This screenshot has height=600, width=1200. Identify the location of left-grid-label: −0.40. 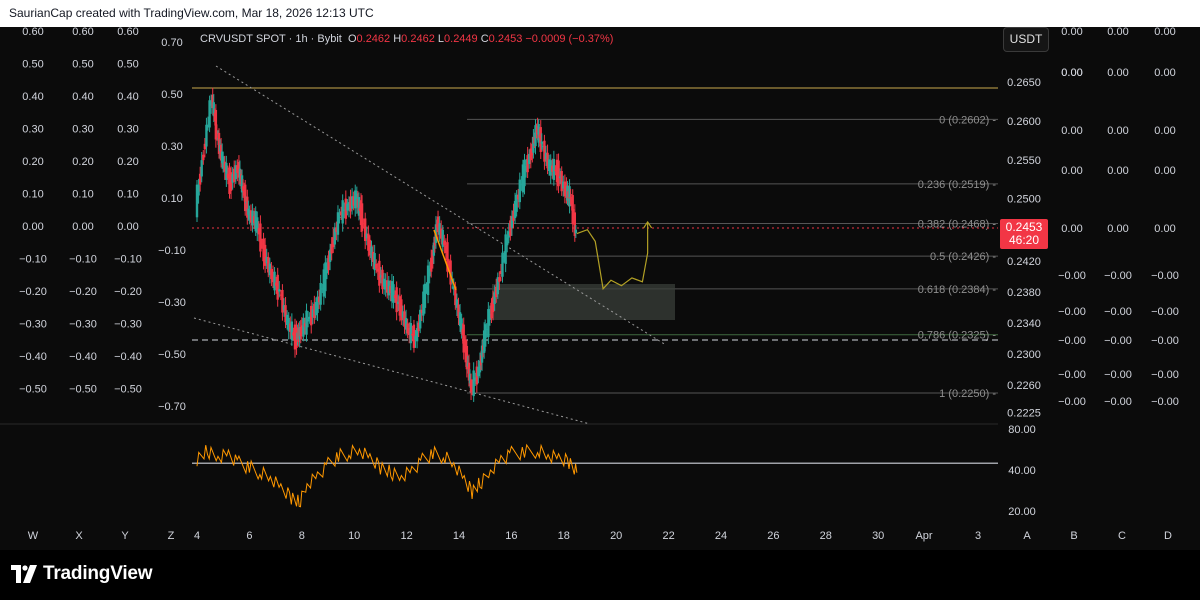
(128, 357).